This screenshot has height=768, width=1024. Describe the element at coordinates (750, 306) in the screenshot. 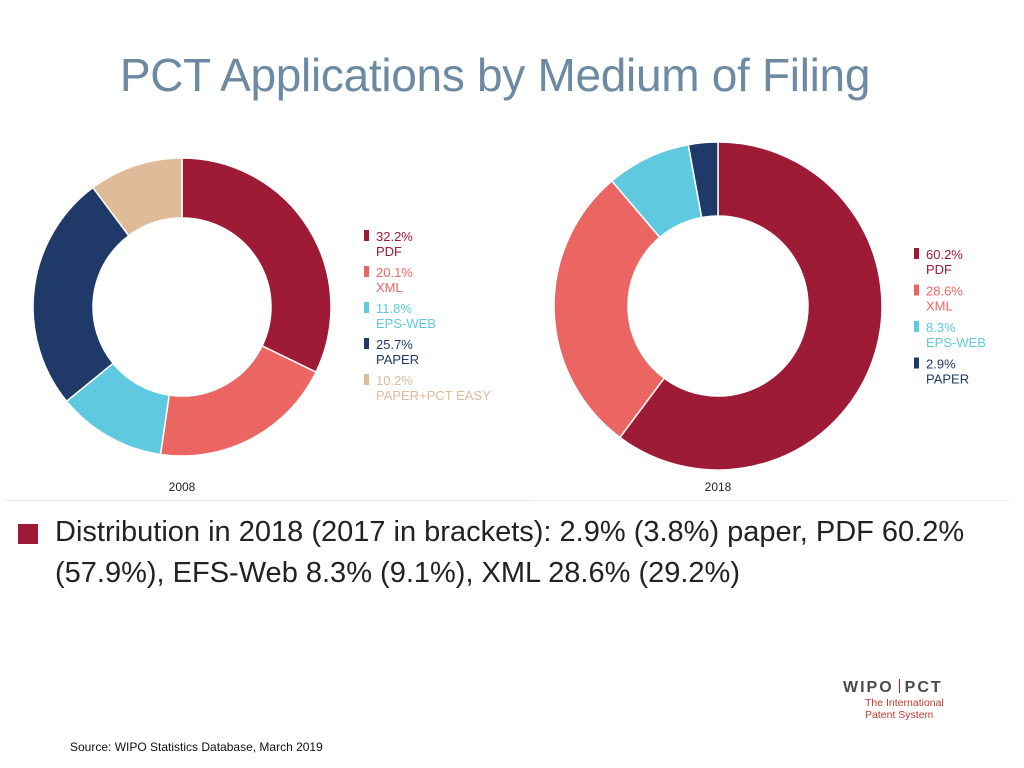

I see `slice-2018-pdf` at that location.